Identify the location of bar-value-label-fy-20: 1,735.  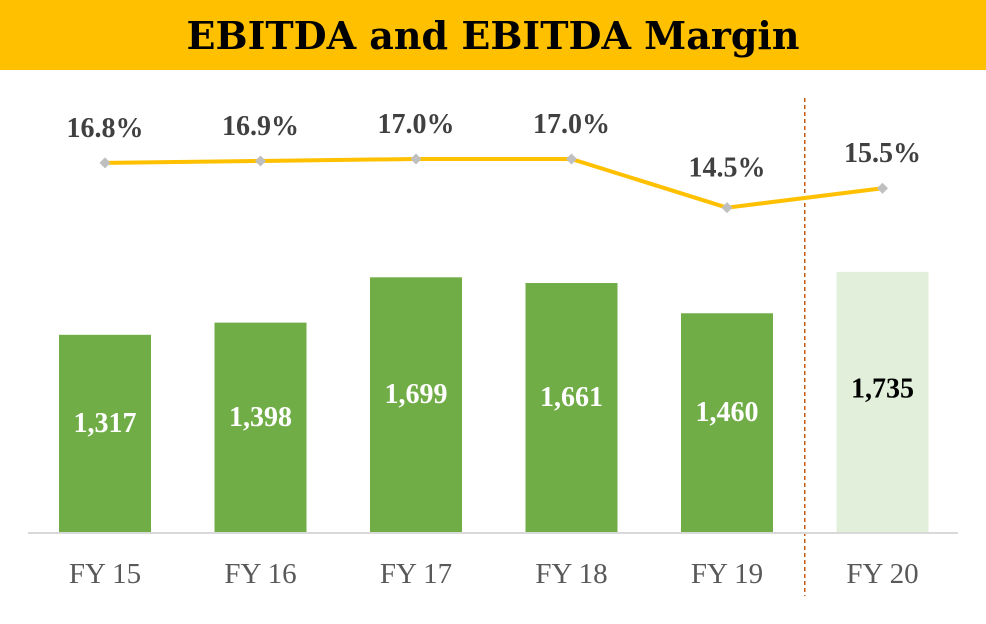
(882, 388).